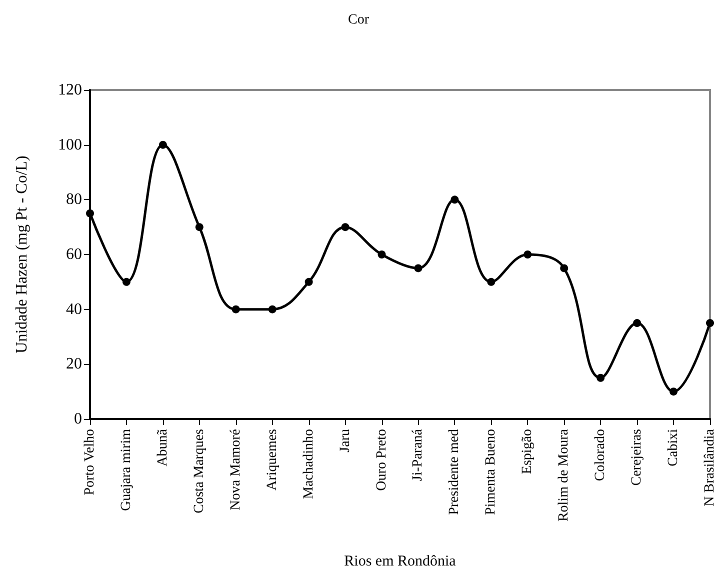  Describe the element at coordinates (22, 255) in the screenshot. I see `y-axis-title: Unidade Hazen (mg Pt - Co/L)` at that location.